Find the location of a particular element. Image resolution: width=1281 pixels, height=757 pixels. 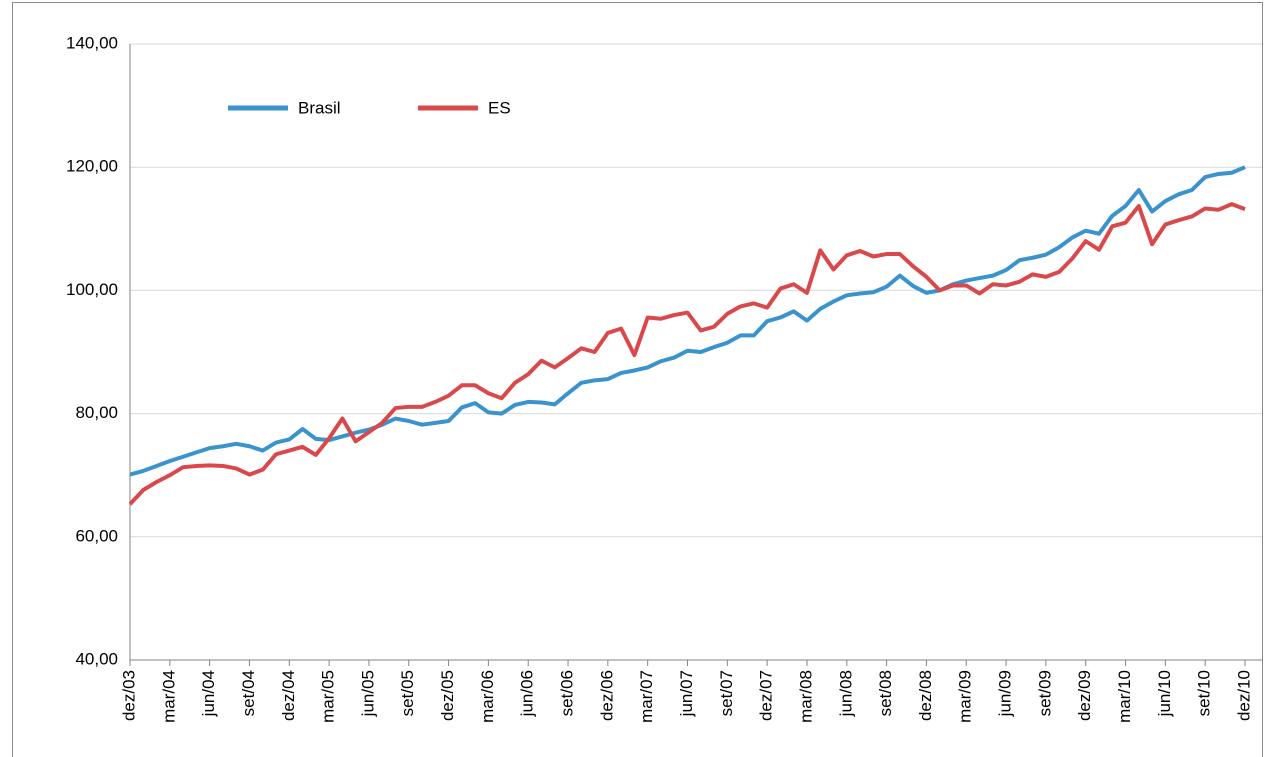

x-tick-label: set/06 is located at coordinates (567, 693).